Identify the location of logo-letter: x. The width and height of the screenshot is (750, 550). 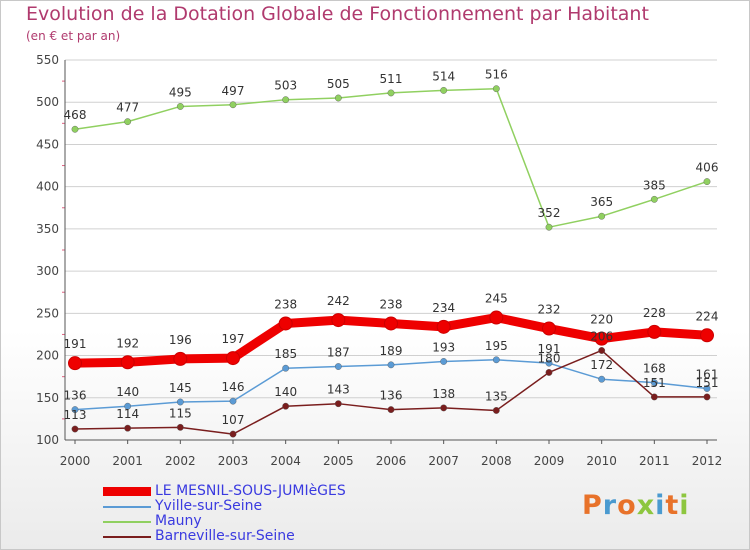
(646, 505).